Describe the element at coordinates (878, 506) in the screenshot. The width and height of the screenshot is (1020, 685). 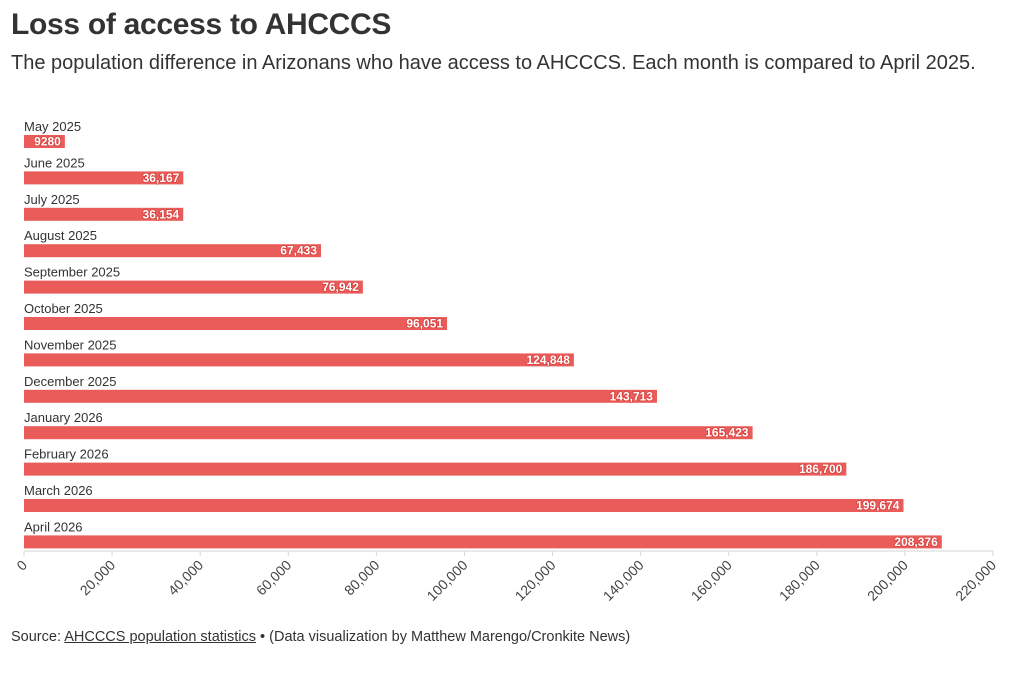
I see `value-label: 199,674` at that location.